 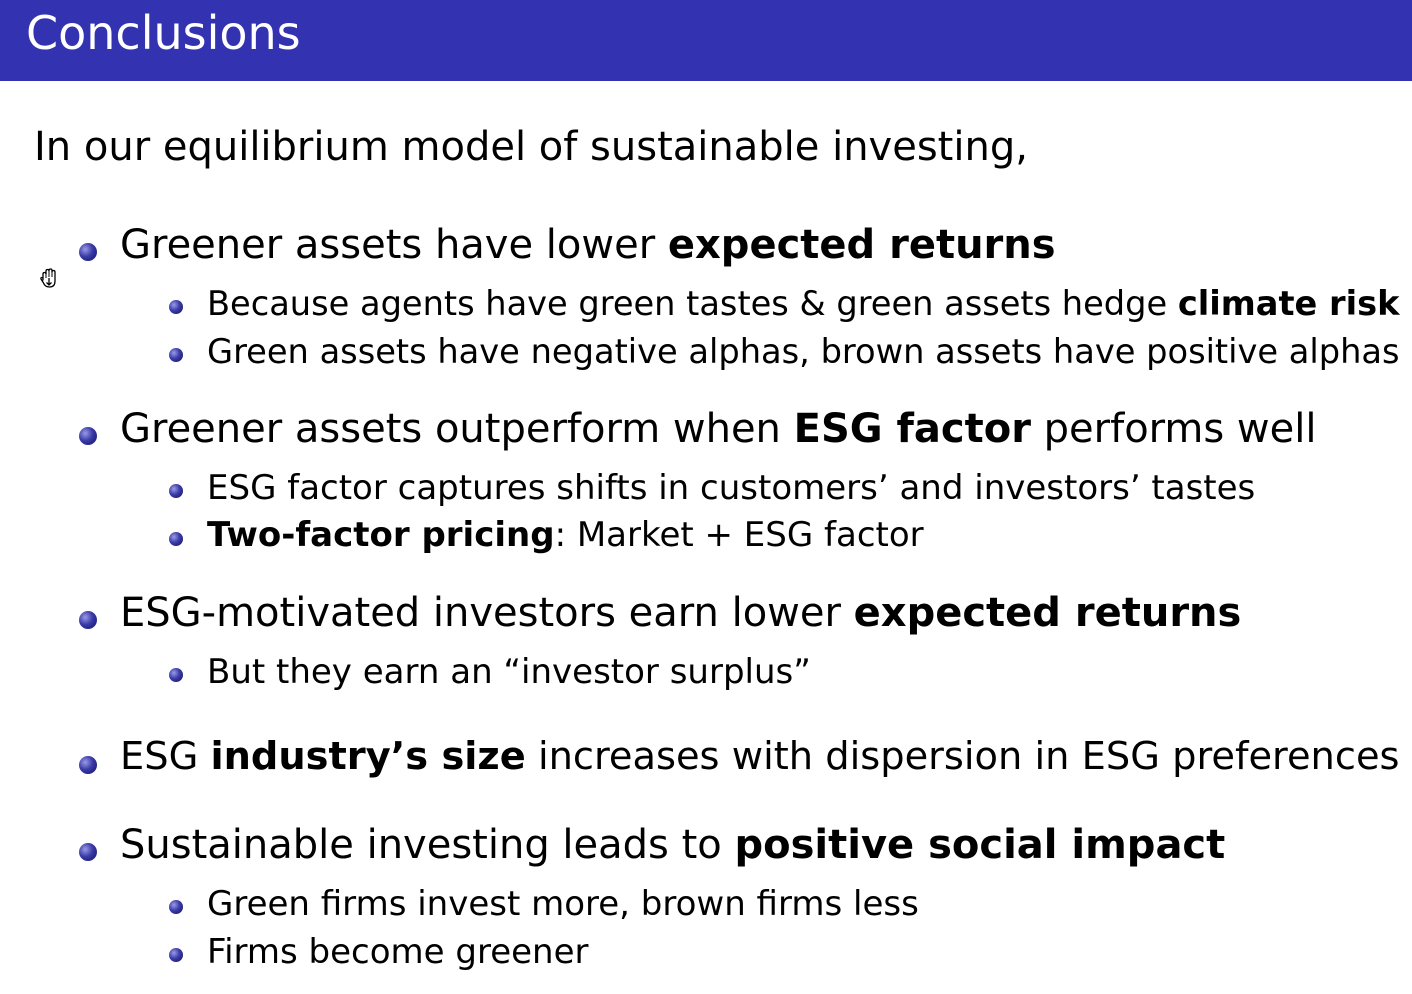 I want to click on point-3-sub-1: But they earn an “investor surplus”, so click(x=509, y=672).